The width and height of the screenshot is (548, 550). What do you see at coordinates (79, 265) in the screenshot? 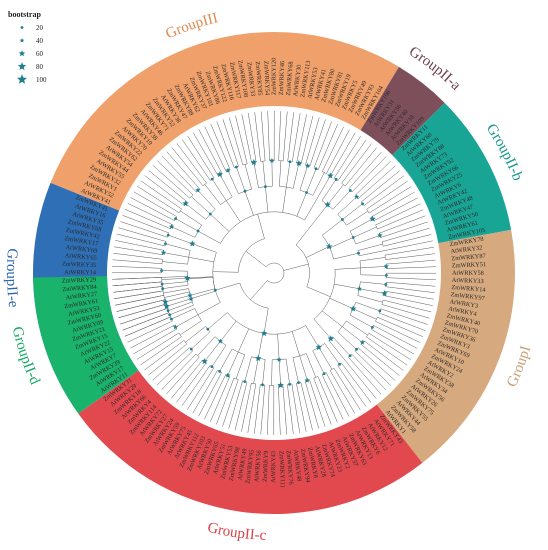
I see `leaf-label: ZmWRKY35` at bounding box center [79, 265].